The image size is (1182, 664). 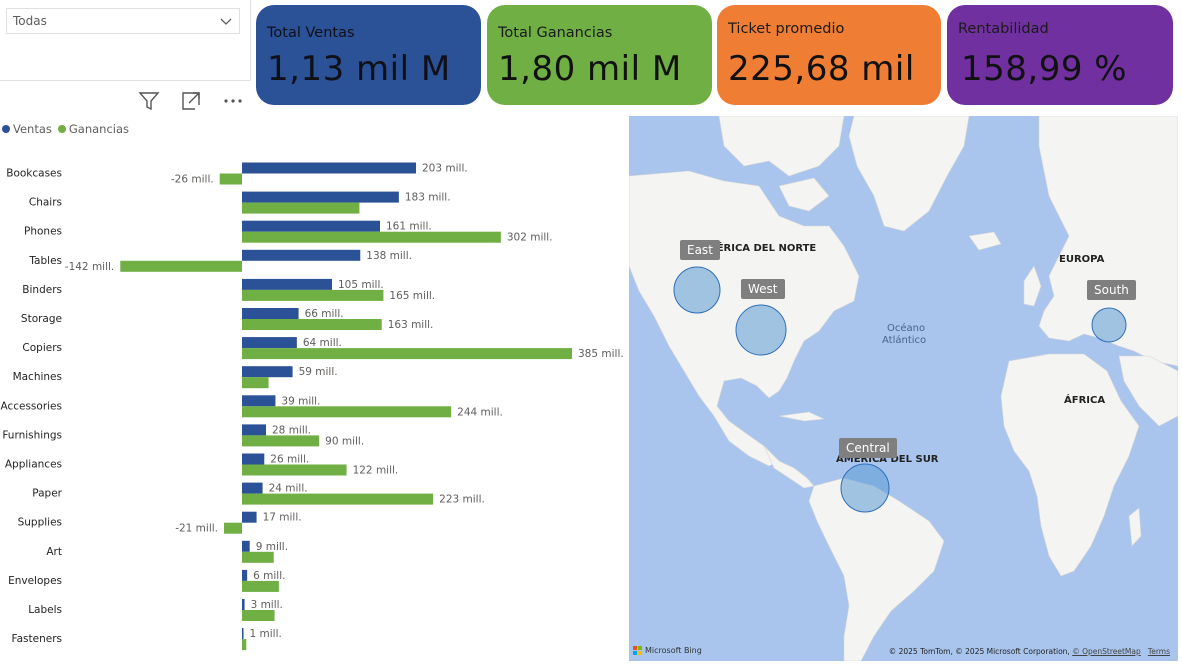 I want to click on map-bubble-label-east: East, so click(x=700, y=250).